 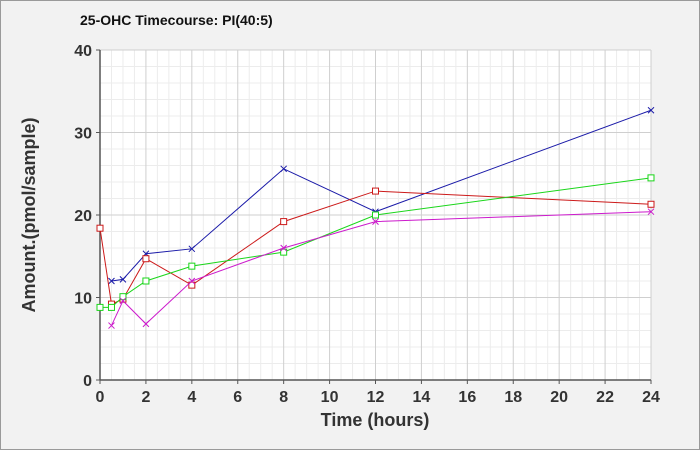 What do you see at coordinates (283, 397) in the screenshot?
I see `x-tick-label: 8` at bounding box center [283, 397].